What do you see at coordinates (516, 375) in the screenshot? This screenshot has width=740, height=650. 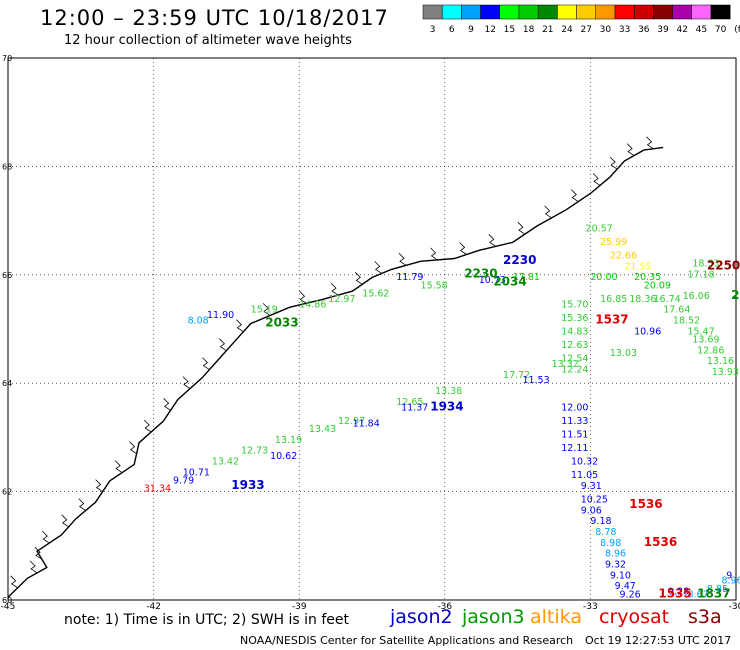 I see `wave-height-value: 17.72` at bounding box center [516, 375].